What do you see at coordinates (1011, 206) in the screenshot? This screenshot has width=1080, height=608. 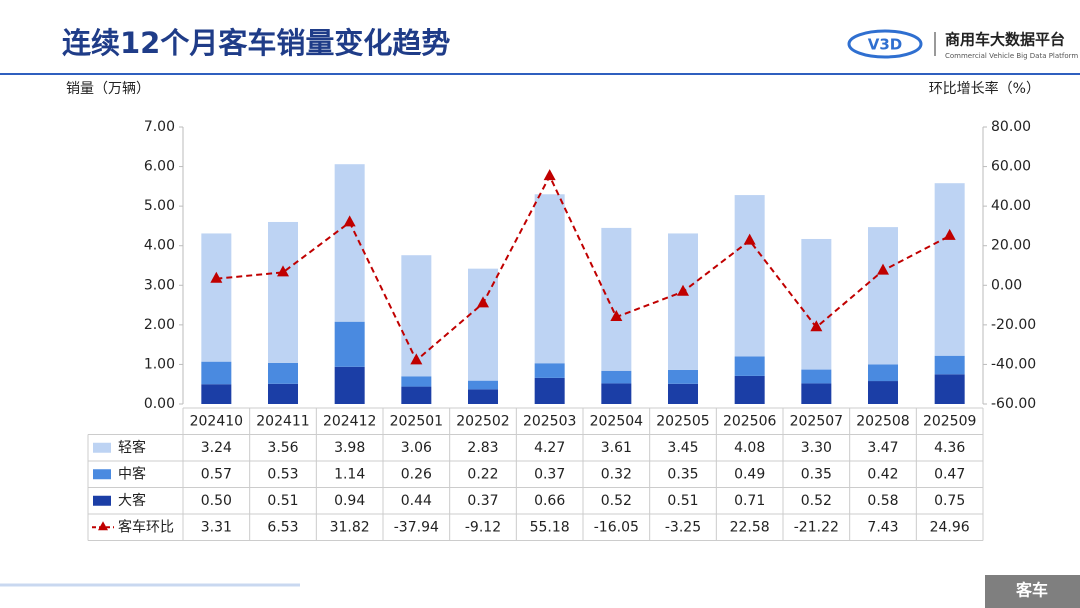 I see `y2-tick-label: 40.00` at bounding box center [1011, 206].